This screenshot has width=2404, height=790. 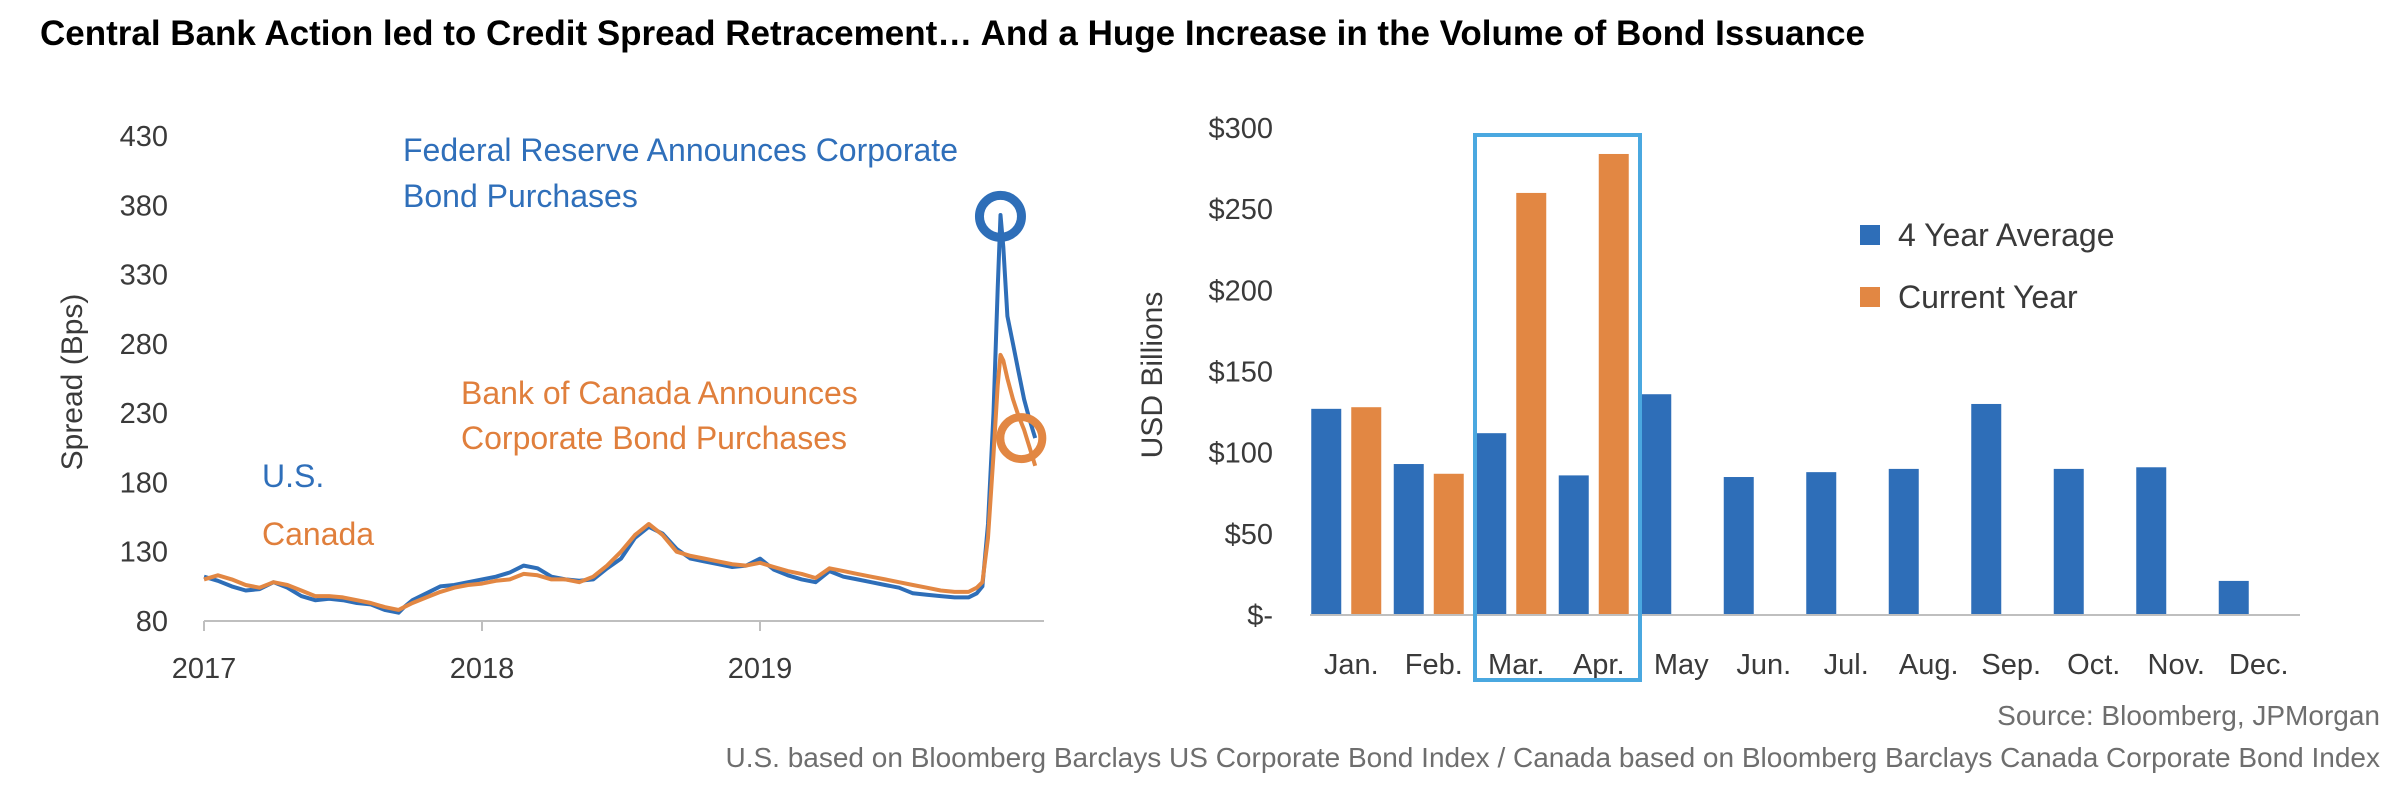 What do you see at coordinates (1240, 291) in the screenshot?
I see `y-tick-label-200: $200` at bounding box center [1240, 291].